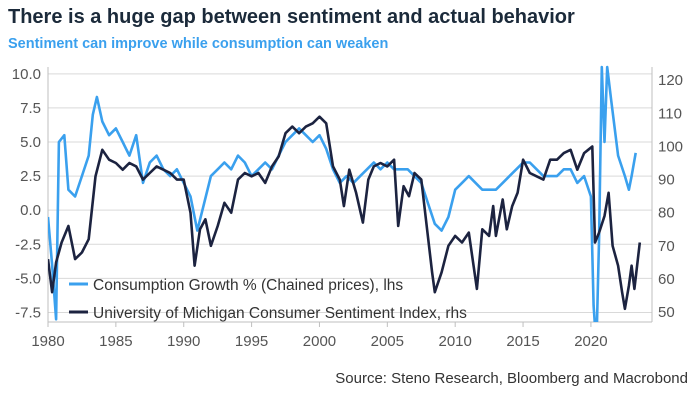 Image resolution: width=700 pixels, height=400 pixels. What do you see at coordinates (522, 341) in the screenshot?
I see `x-tick-label: 2015` at bounding box center [522, 341].